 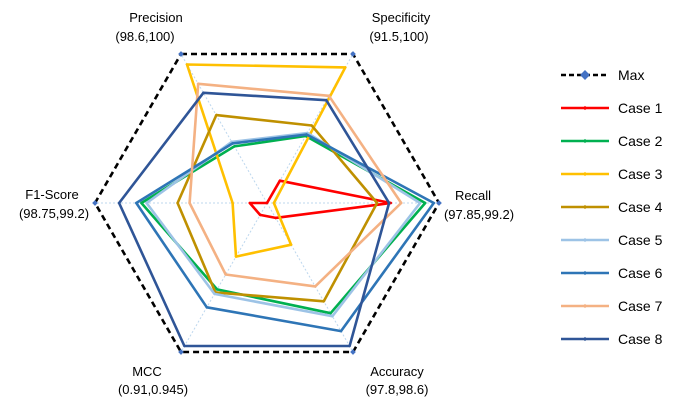 I want to click on legend-item-case-3: Case 3, so click(x=612, y=174).